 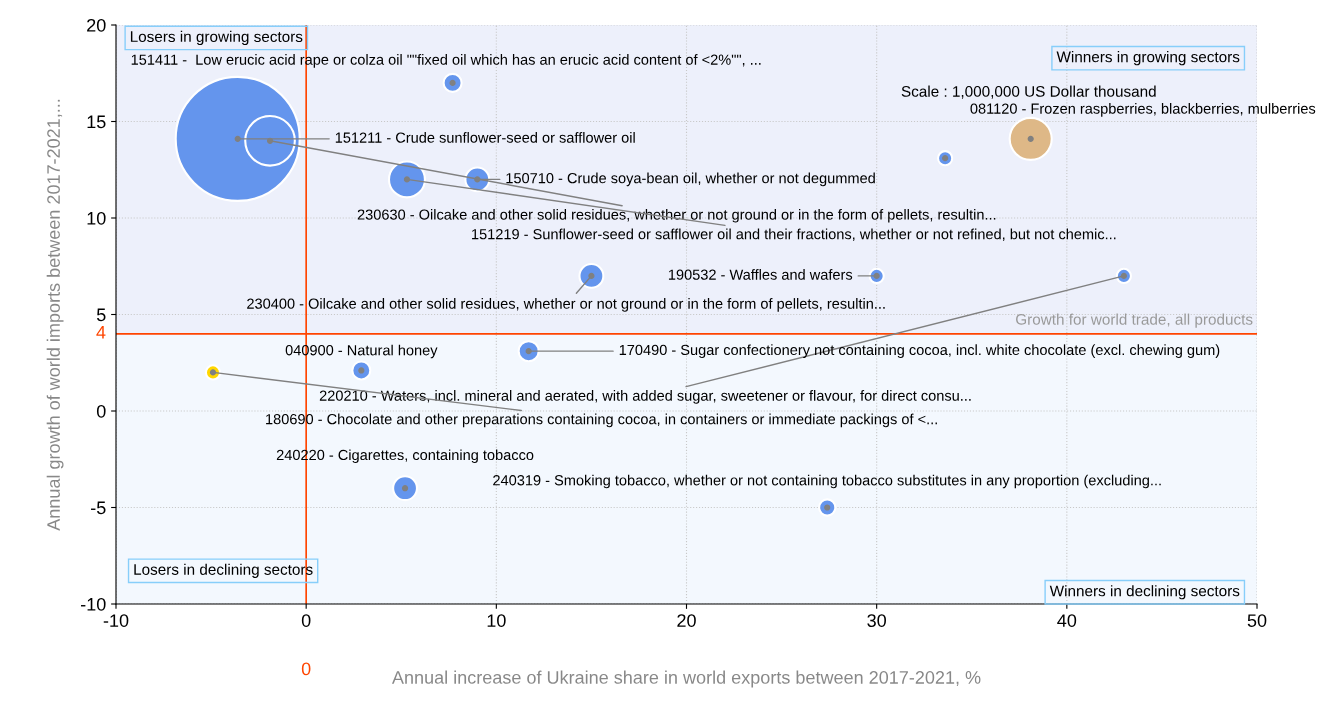 What do you see at coordinates (1148, 58) in the screenshot?
I see `annotation: Winners in growing sectors` at bounding box center [1148, 58].